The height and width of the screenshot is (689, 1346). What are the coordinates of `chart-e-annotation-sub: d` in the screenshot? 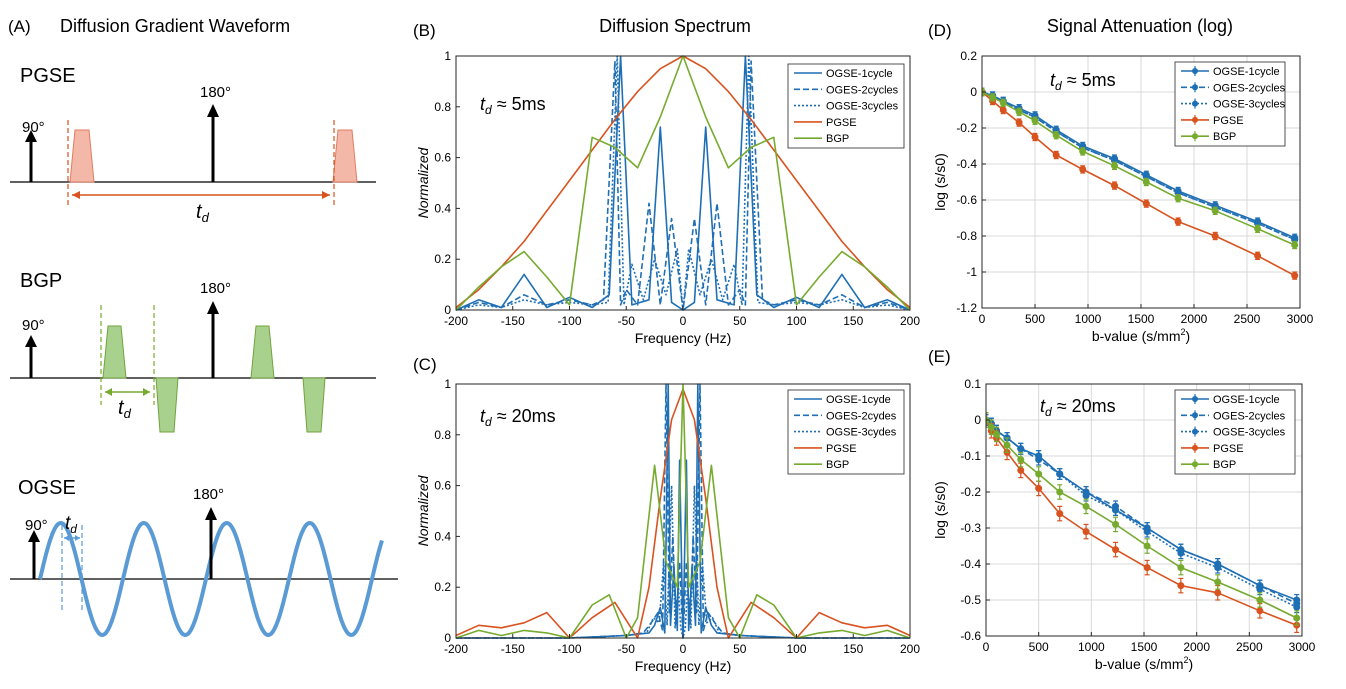 It's located at (1048, 412).